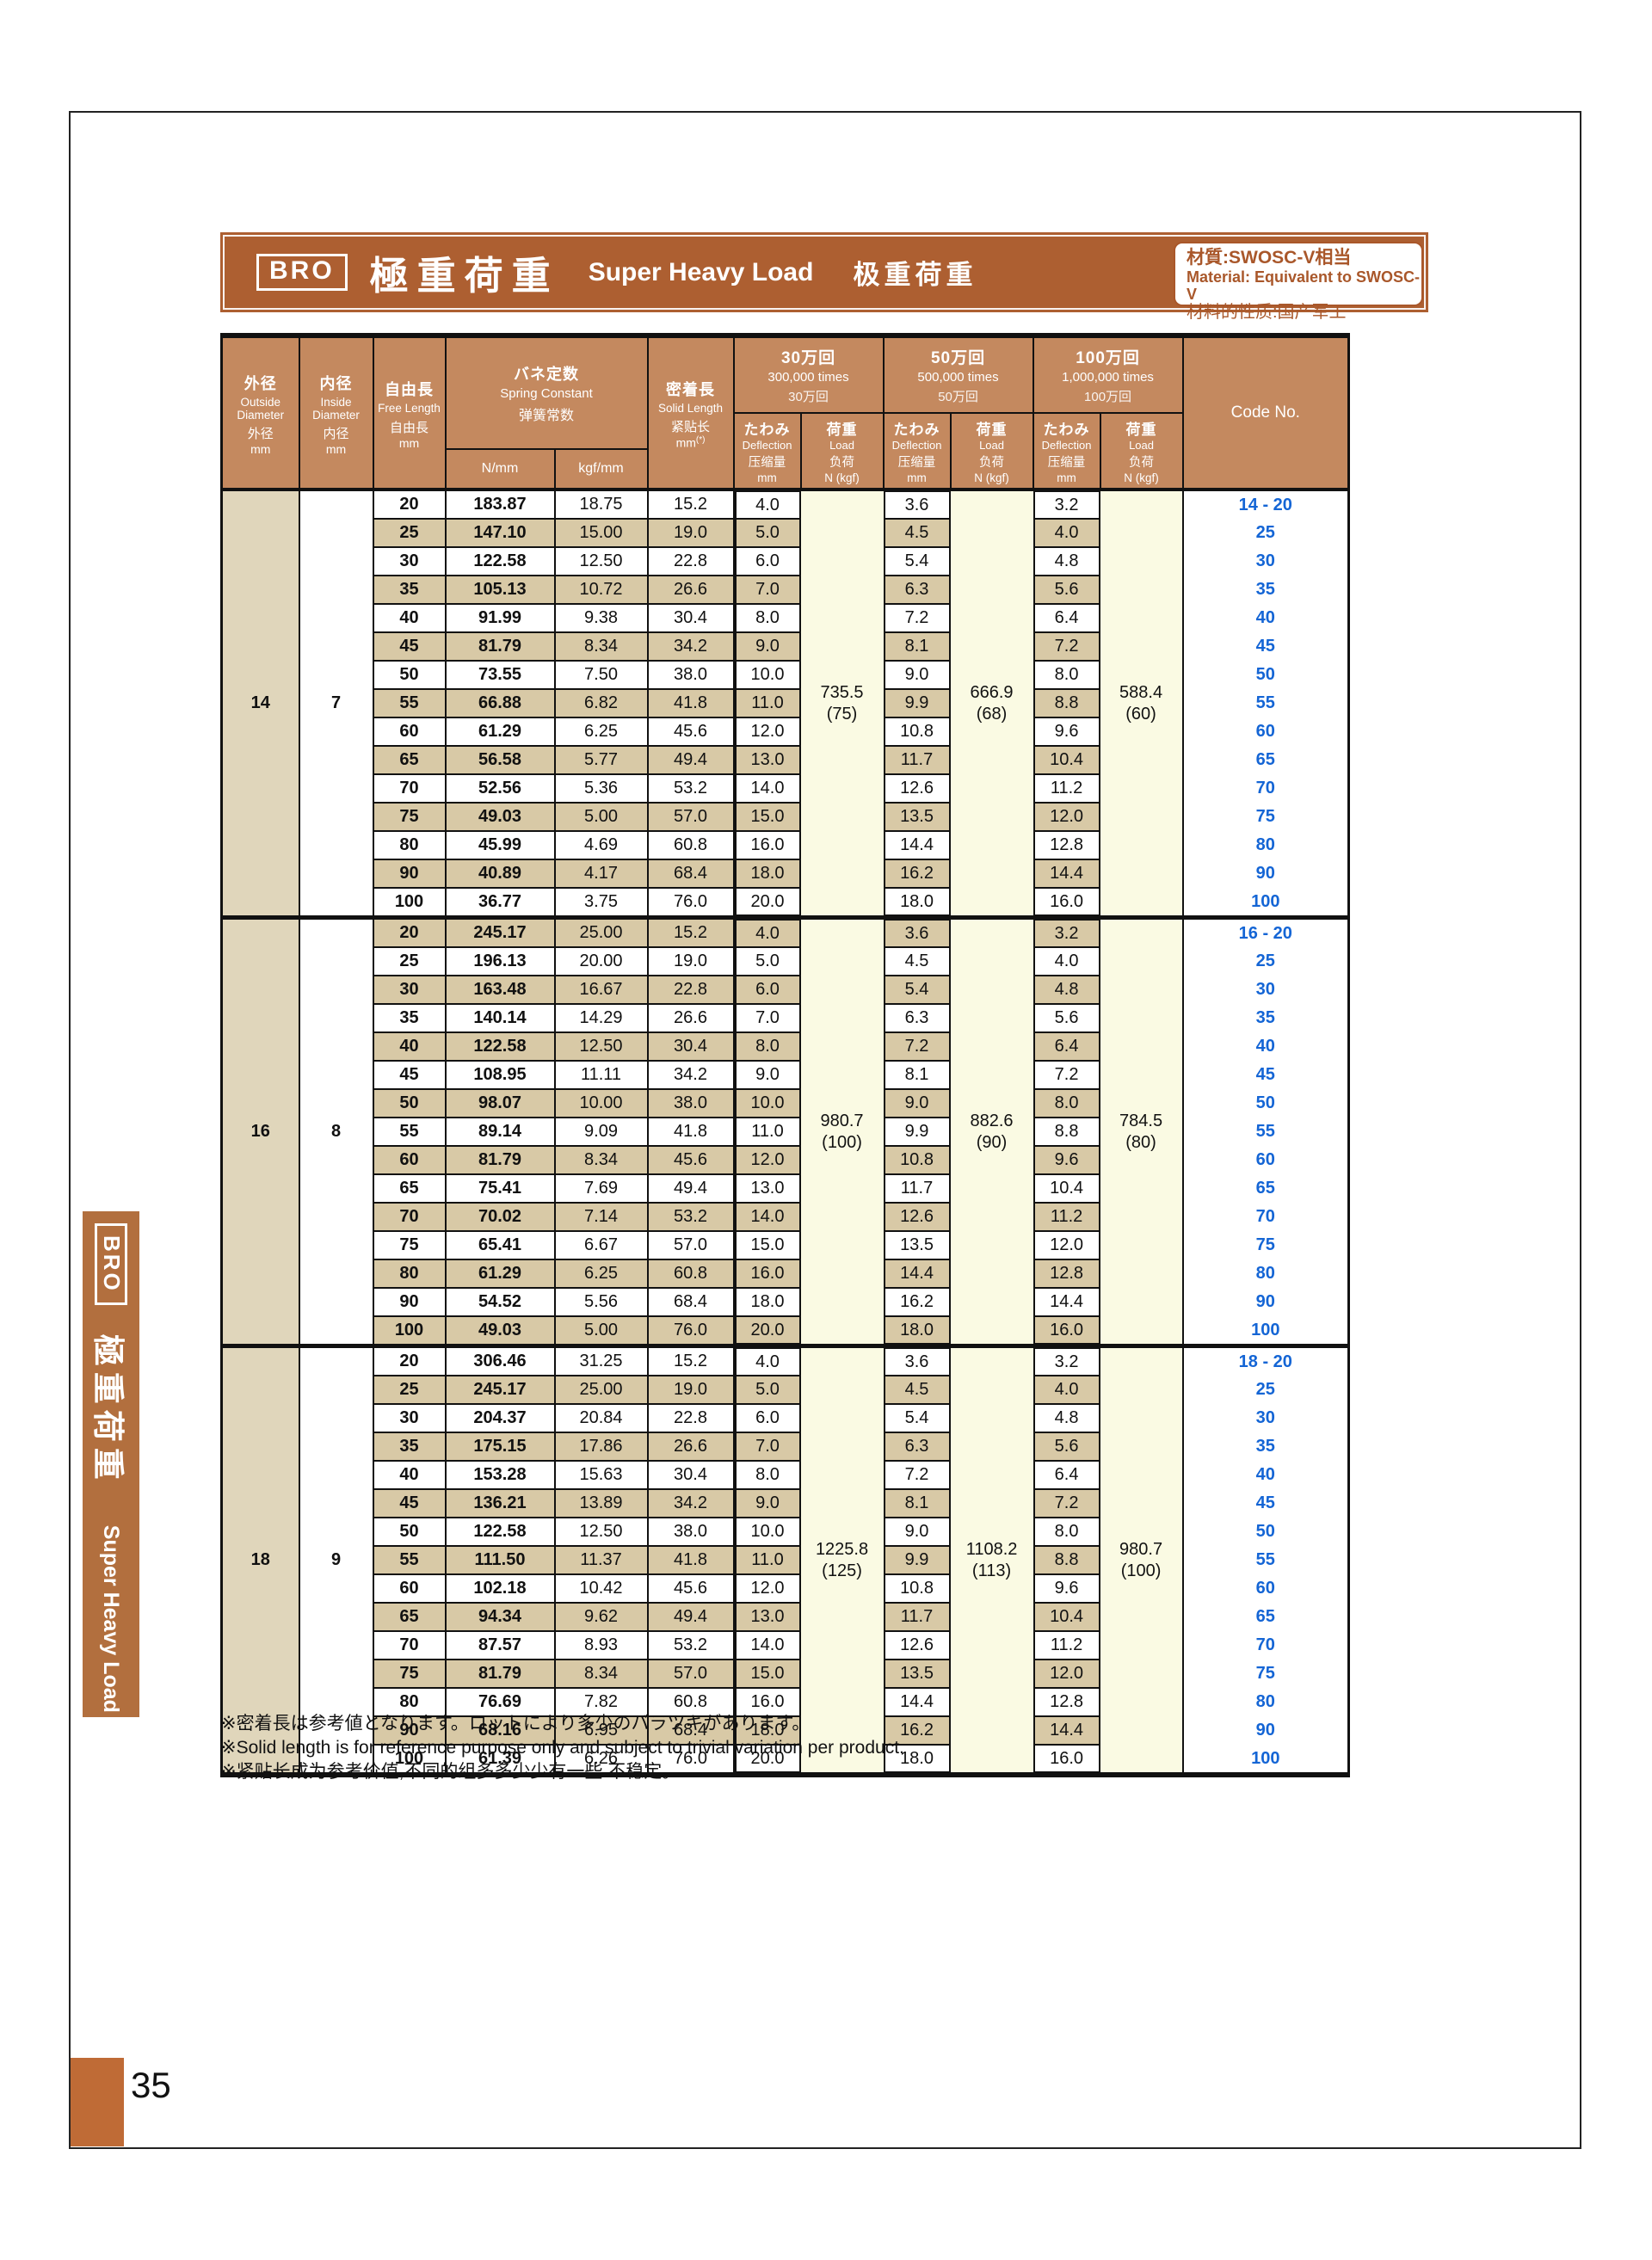 This screenshot has width=1652, height=2260. Describe the element at coordinates (690, 874) in the screenshot. I see `solid-length-cell: 68.4` at that location.